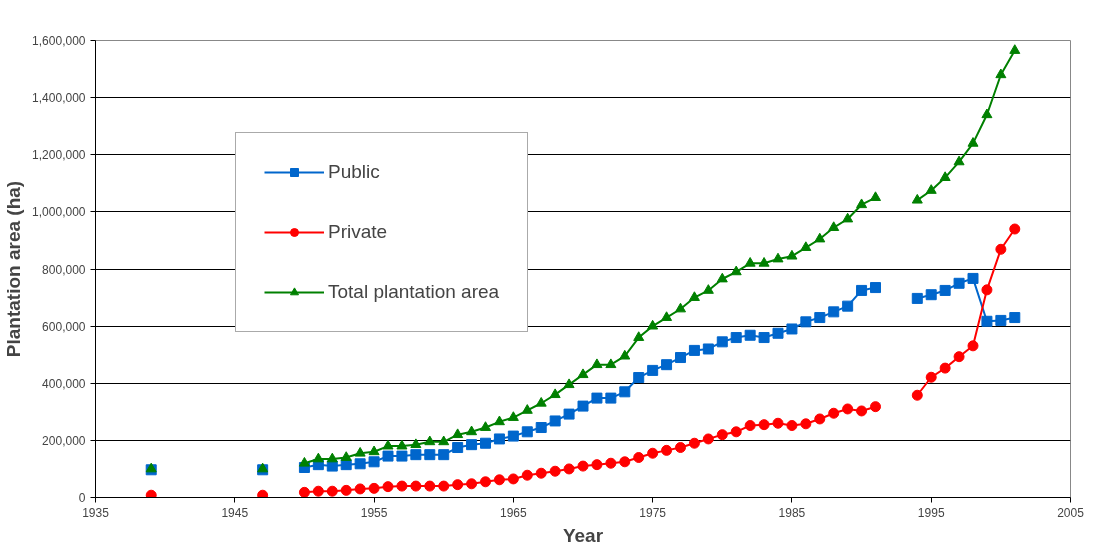 The image size is (1115, 552). I want to click on y-tick-label: 200,000, so click(64, 440).